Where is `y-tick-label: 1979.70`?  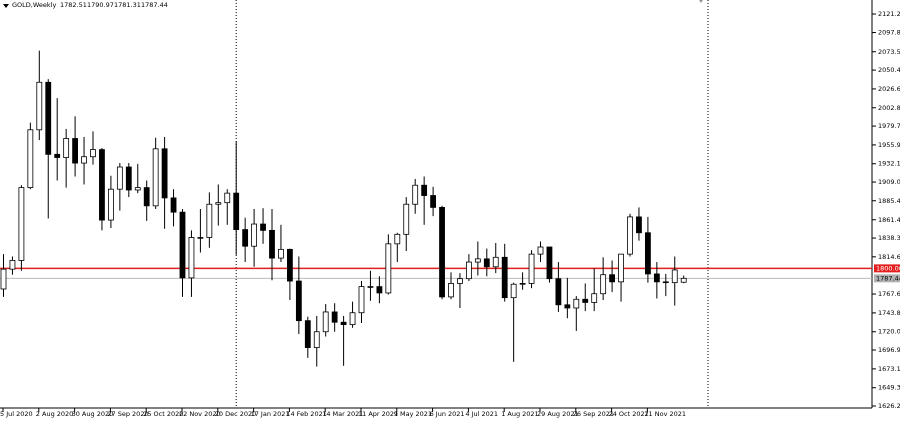
y-tick-label: 1979.70 is located at coordinates (889, 126).